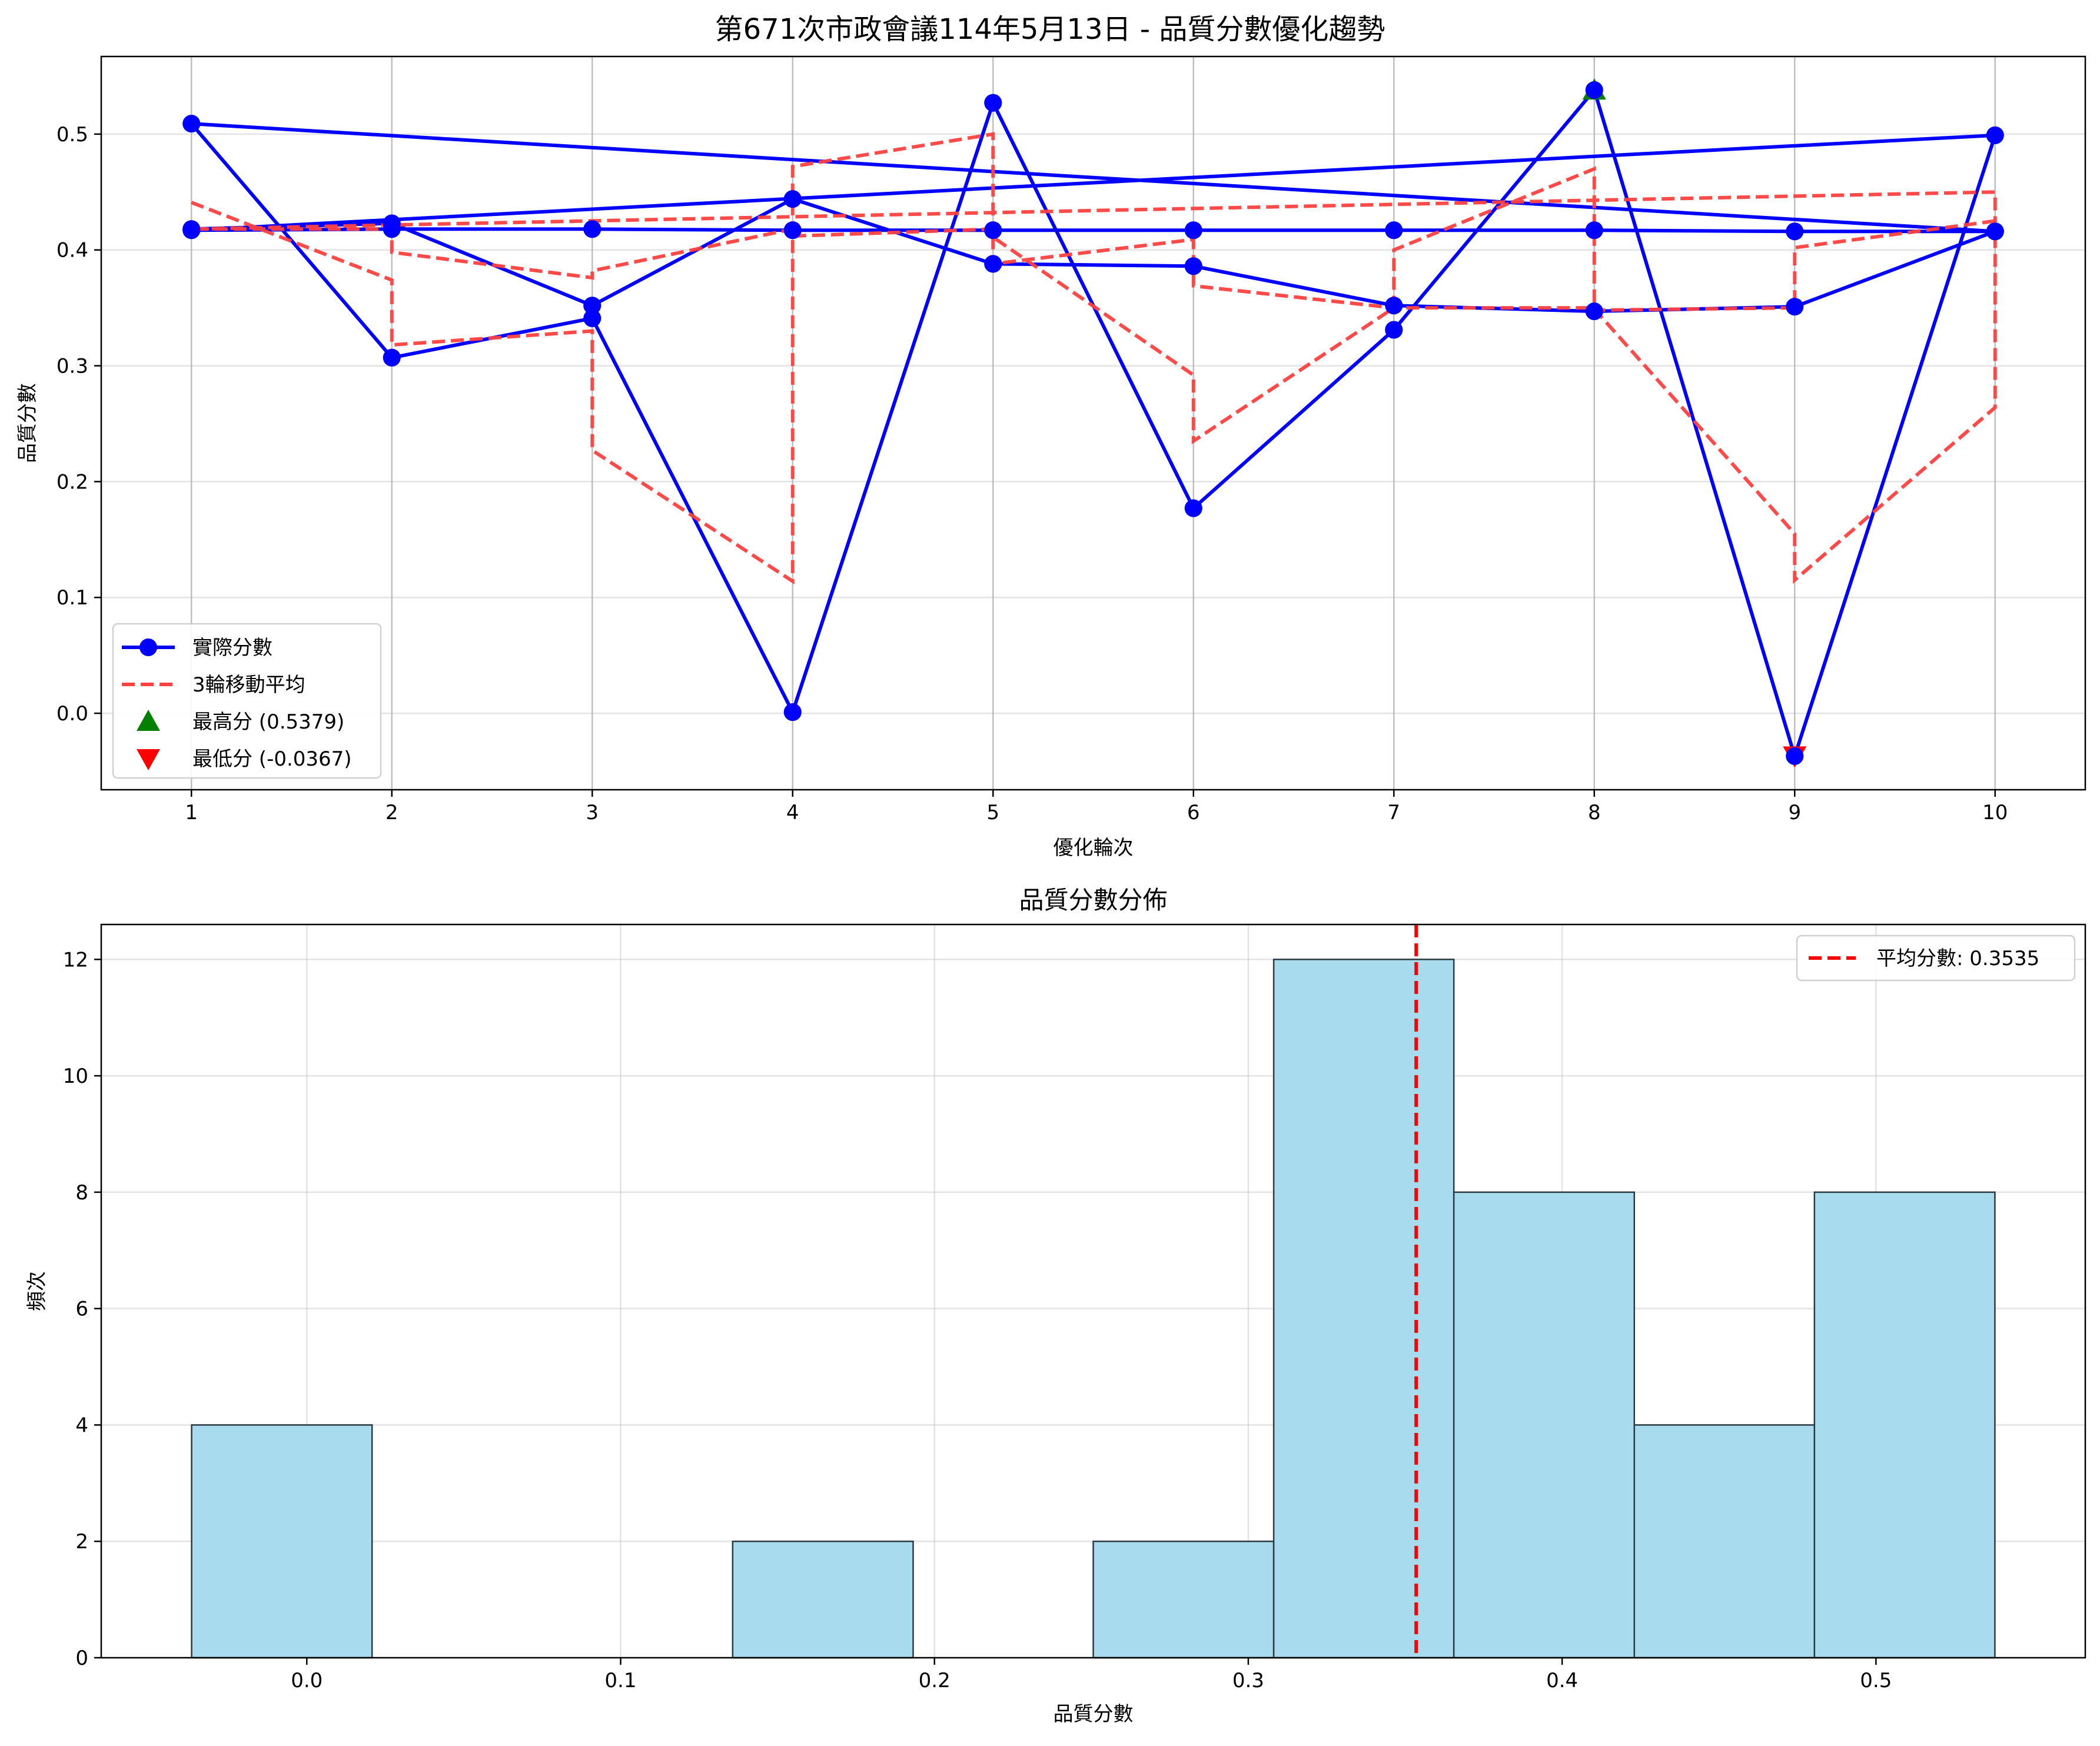  Describe the element at coordinates (148, 720) in the screenshot. I see `legend-marker-max` at that location.